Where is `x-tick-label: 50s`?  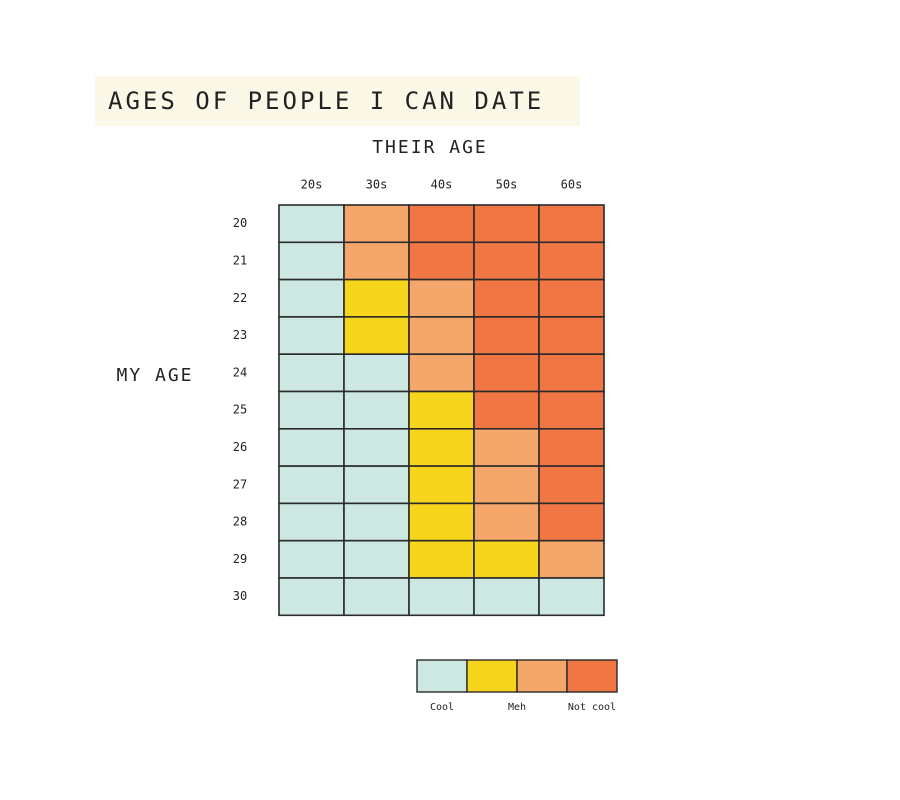 x-tick-label: 50s is located at coordinates (507, 185).